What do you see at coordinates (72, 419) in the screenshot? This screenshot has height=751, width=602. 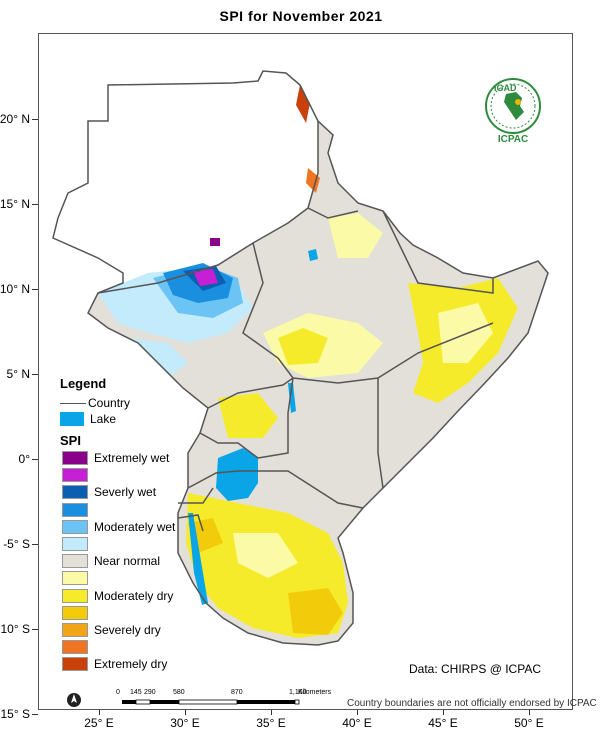 I see `lake-swatch` at bounding box center [72, 419].